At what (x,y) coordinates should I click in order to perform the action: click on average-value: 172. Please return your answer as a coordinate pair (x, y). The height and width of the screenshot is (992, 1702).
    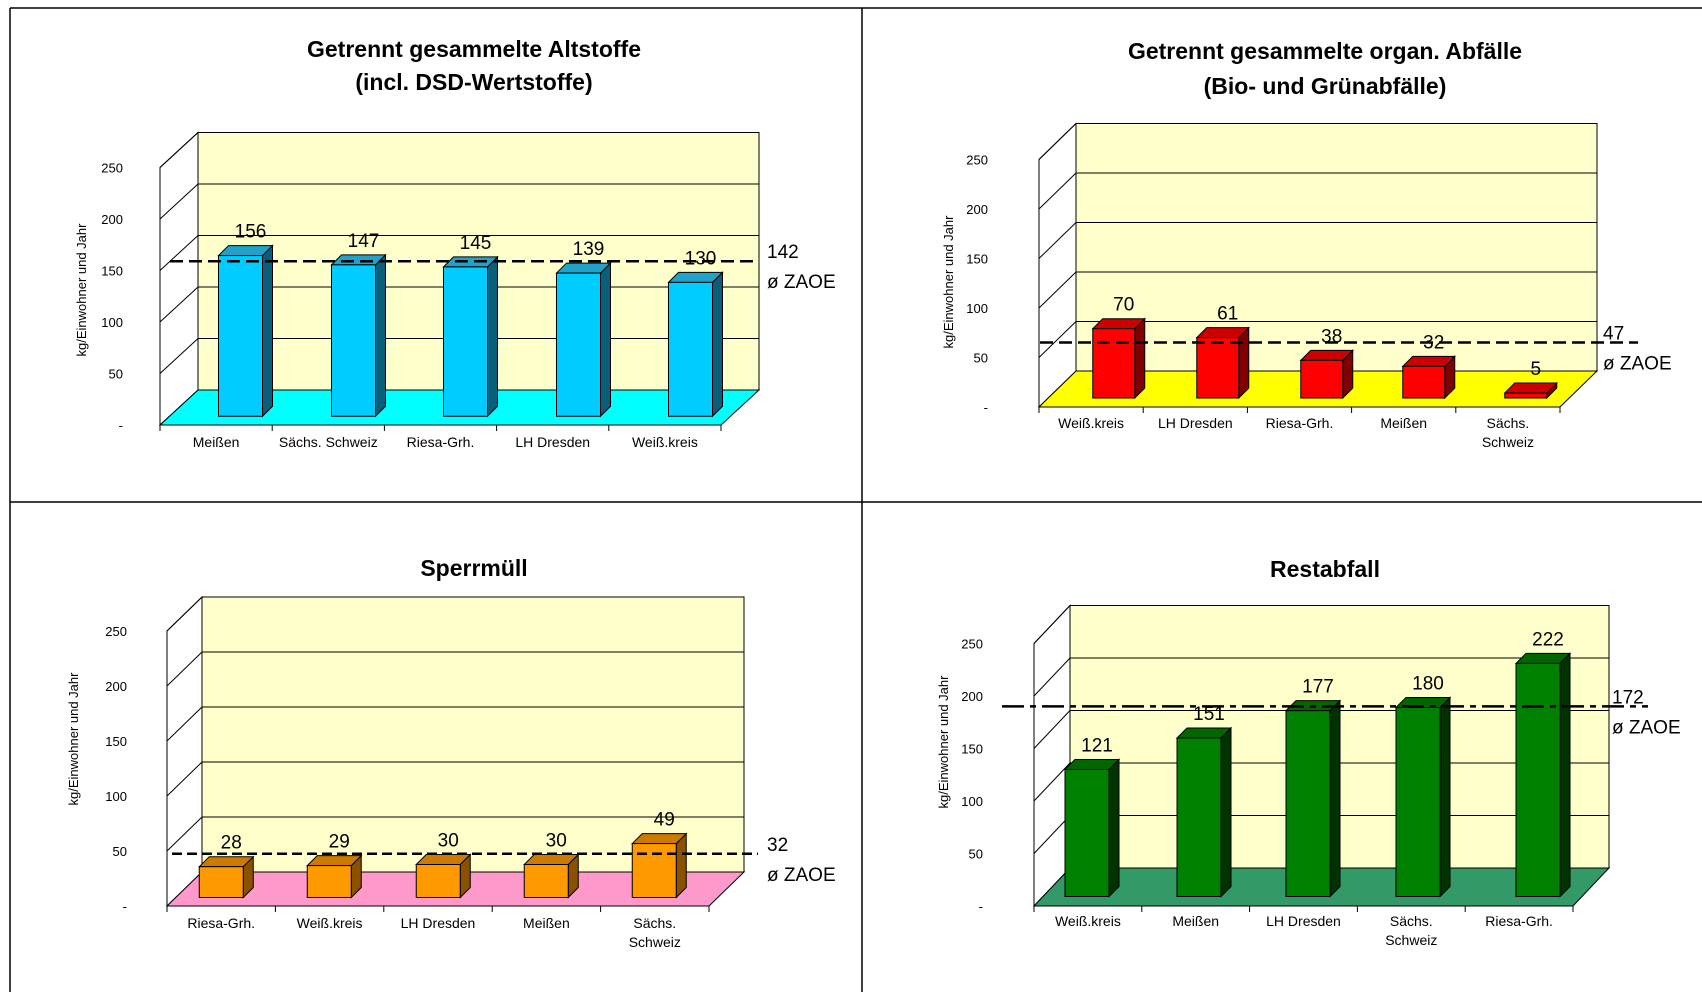
    Looking at the image, I should click on (1628, 697).